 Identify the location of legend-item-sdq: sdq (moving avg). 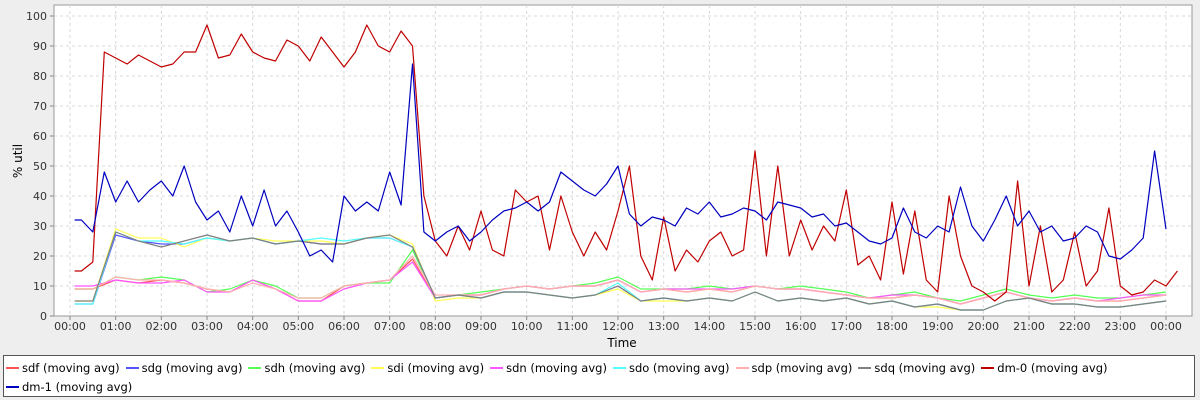
(916, 367).